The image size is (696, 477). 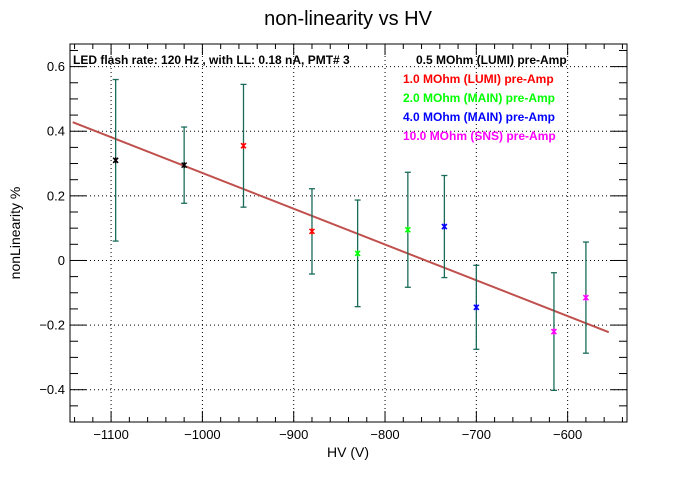 I want to click on x-axis-label: HV (V), so click(x=348, y=452).